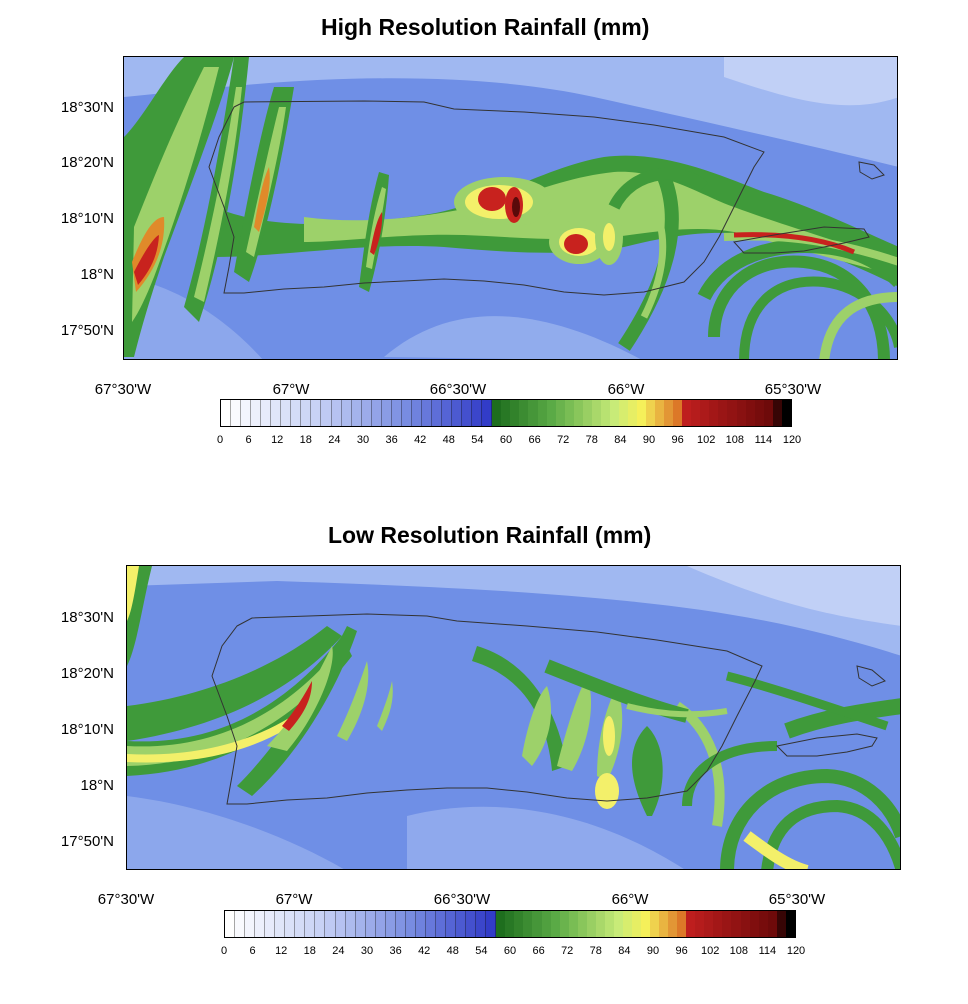 This screenshot has height=1004, width=968. I want to click on colorbar-label: 36, so click(395, 951).